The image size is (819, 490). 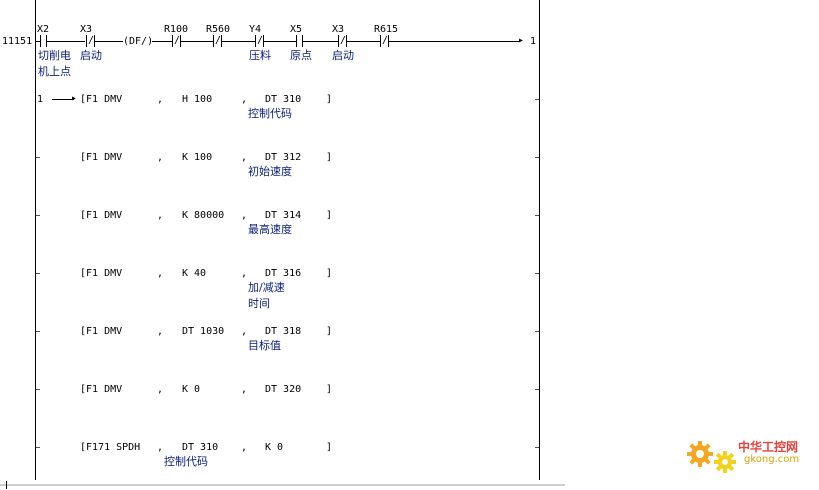 I want to click on contact-label-y4: Y4, so click(x=255, y=29).